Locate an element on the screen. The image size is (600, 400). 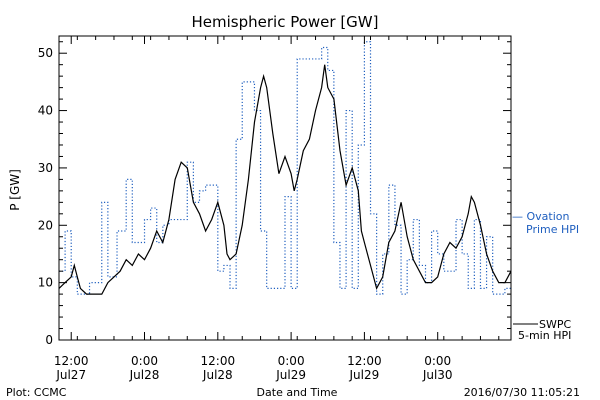
x-tick-date-label: Jul27 is located at coordinates (70, 375).